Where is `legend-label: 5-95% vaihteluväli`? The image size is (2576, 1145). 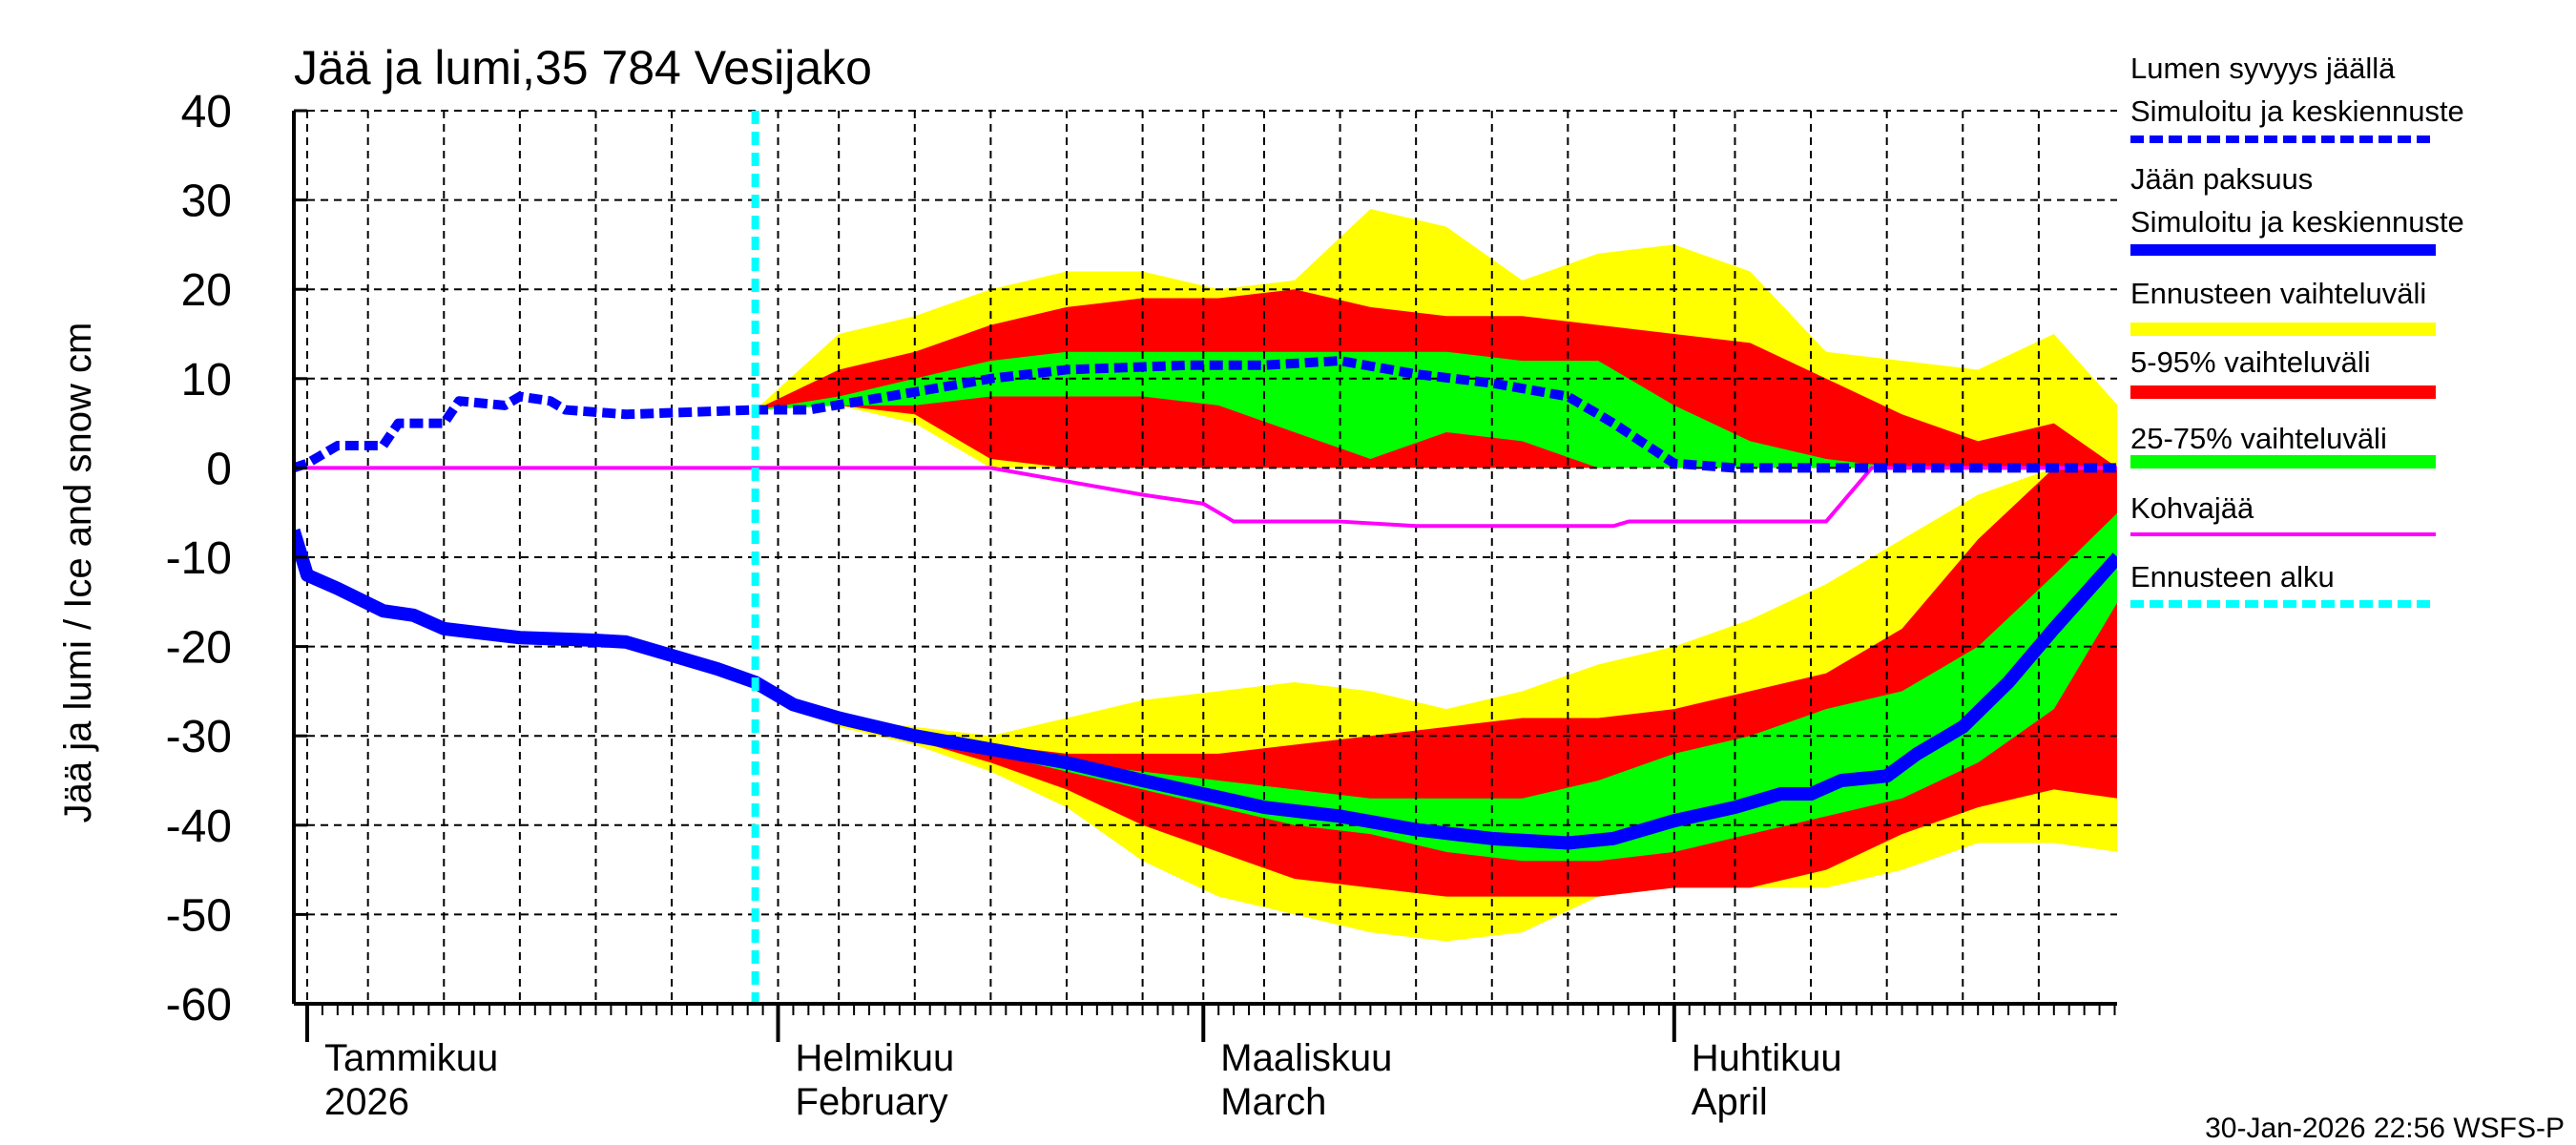 legend-label: 5-95% vaihteluväli is located at coordinates (2250, 362).